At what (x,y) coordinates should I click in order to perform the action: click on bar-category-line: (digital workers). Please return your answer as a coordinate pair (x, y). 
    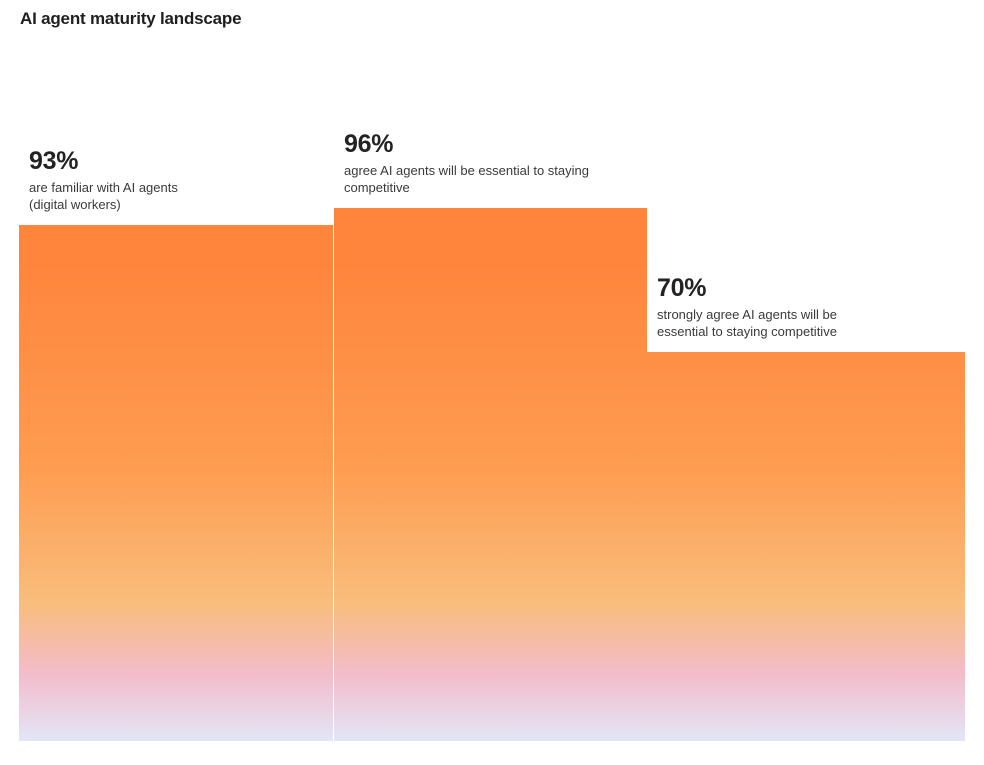
    Looking at the image, I should click on (75, 204).